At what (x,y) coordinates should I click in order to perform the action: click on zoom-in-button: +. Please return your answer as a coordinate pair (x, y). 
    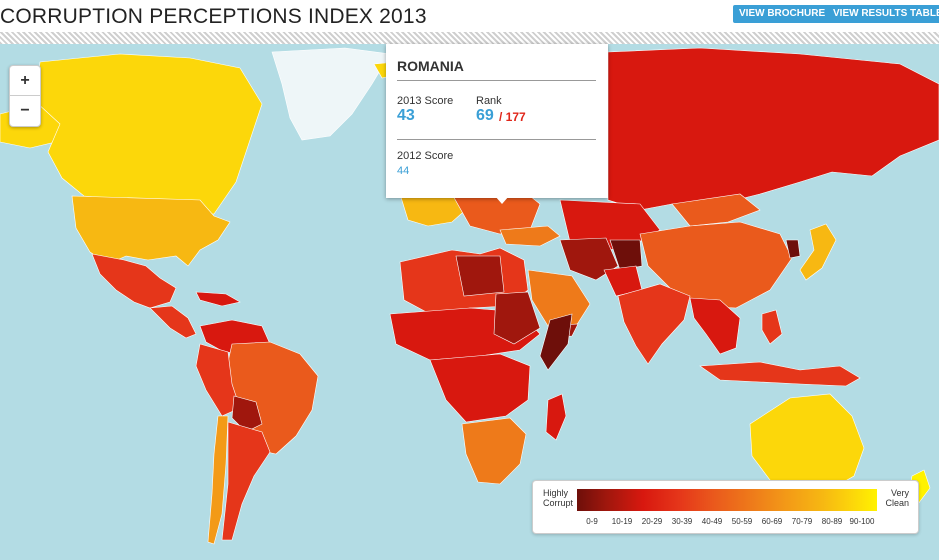
    Looking at the image, I should click on (25, 80).